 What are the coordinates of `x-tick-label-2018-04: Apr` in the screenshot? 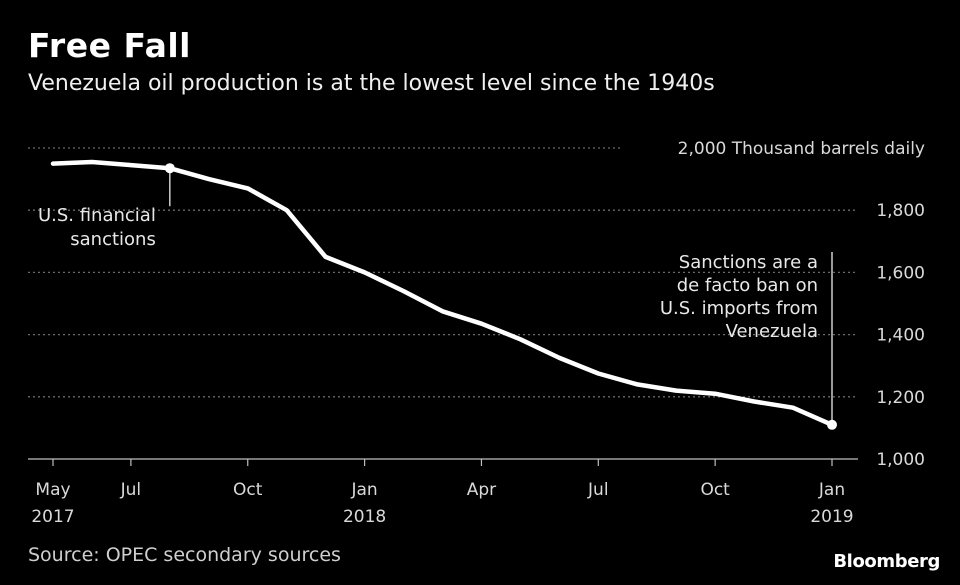 It's located at (481, 490).